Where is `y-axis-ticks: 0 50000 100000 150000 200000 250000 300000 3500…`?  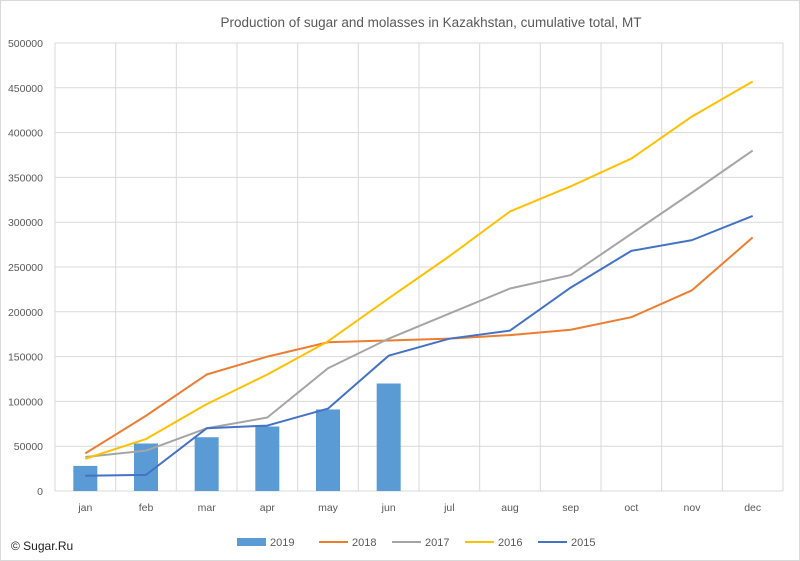 y-axis-ticks: 0 50000 100000 150000 200000 250000 300000 3500… is located at coordinates (25, 268).